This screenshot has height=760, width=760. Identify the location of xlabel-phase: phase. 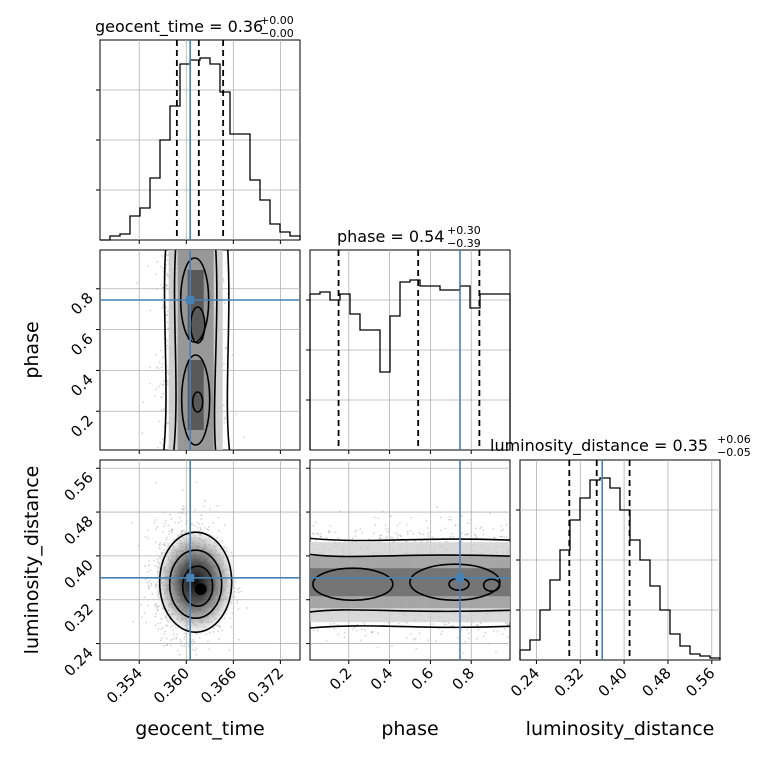
(409, 729).